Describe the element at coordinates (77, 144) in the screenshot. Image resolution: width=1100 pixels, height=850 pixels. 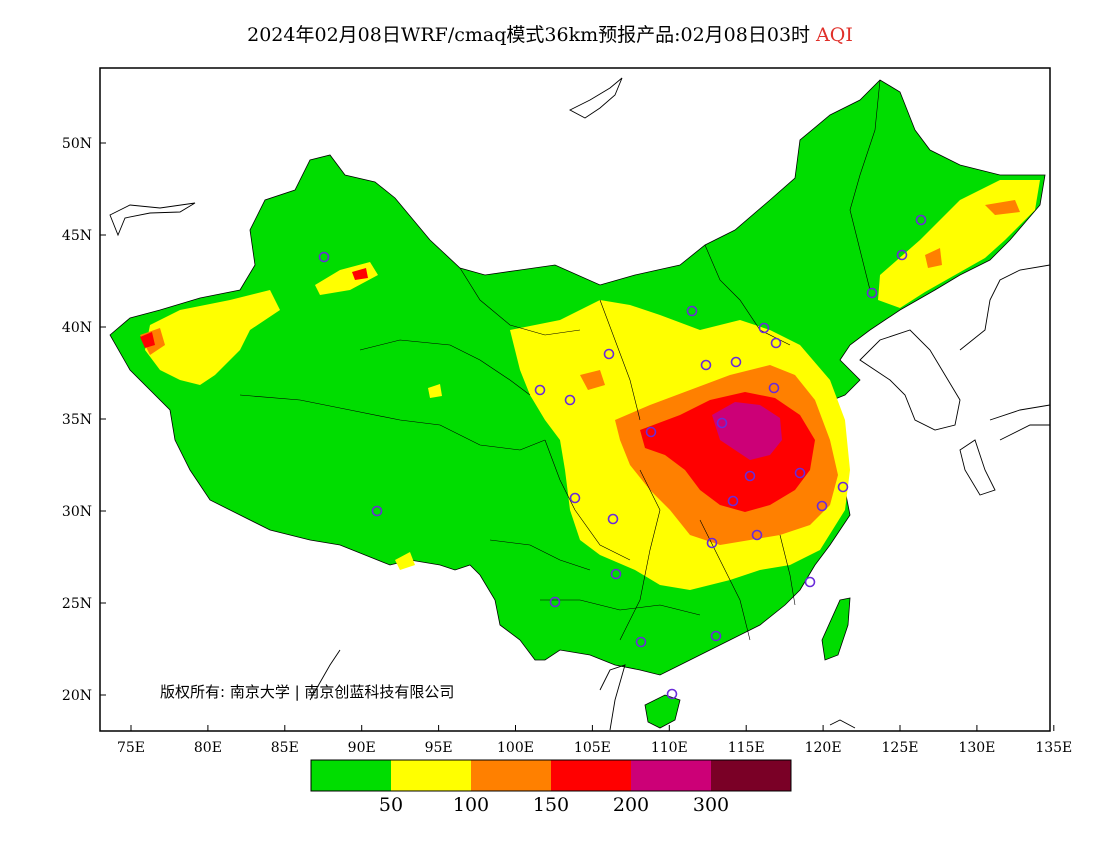
I see `y-tick-label: 50N` at that location.